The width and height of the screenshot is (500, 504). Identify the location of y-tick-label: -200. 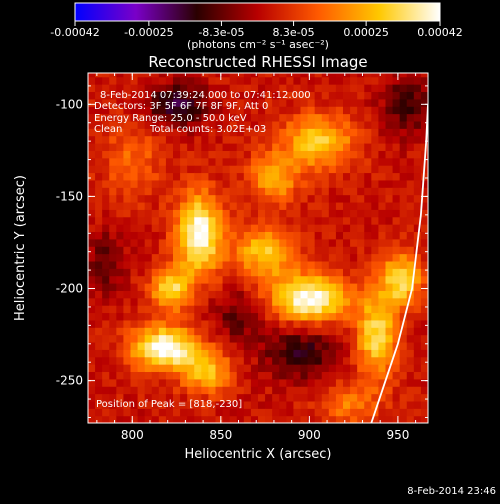
(69, 289).